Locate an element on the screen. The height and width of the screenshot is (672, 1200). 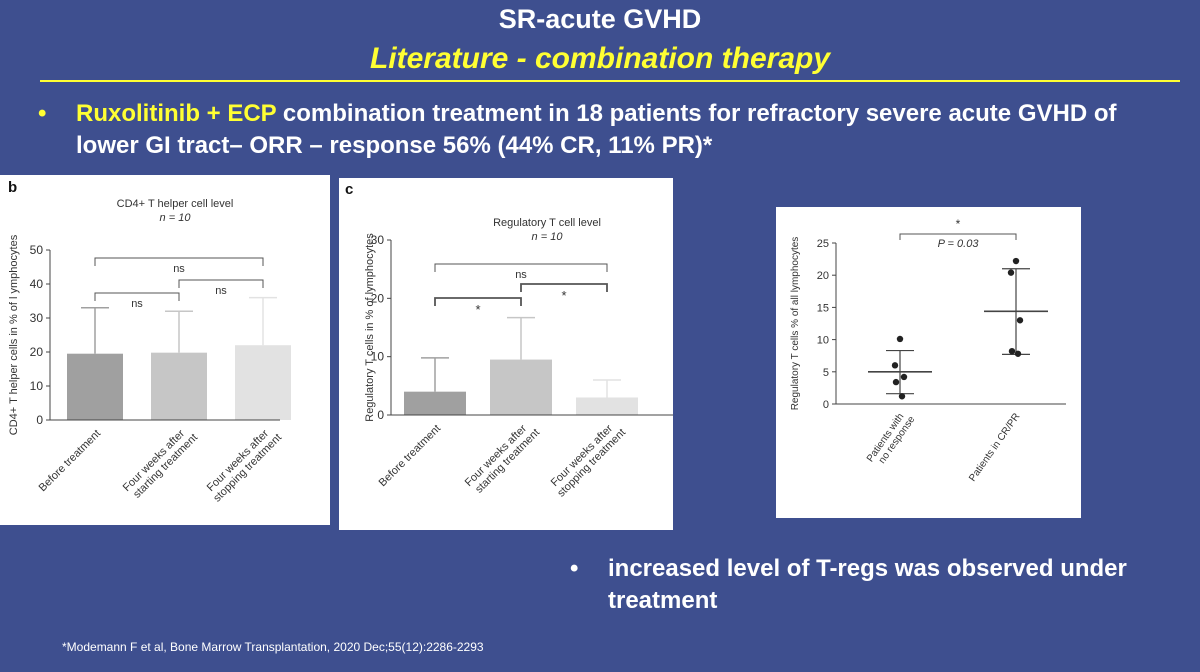
bullet-1-highlight: Ruxolitinib + ECP is located at coordinates (176, 113).